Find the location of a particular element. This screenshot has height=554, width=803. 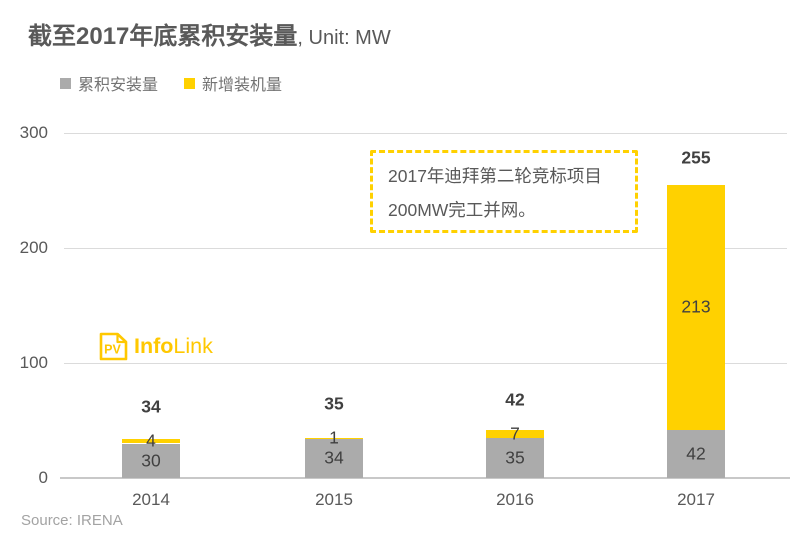

legend-swatch-new is located at coordinates (190, 83).